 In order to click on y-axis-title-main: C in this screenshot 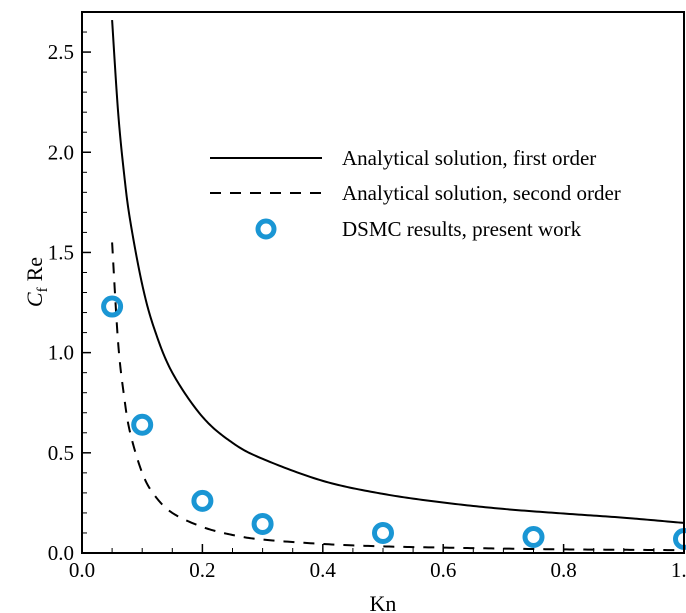, I will do `click(34, 299)`.